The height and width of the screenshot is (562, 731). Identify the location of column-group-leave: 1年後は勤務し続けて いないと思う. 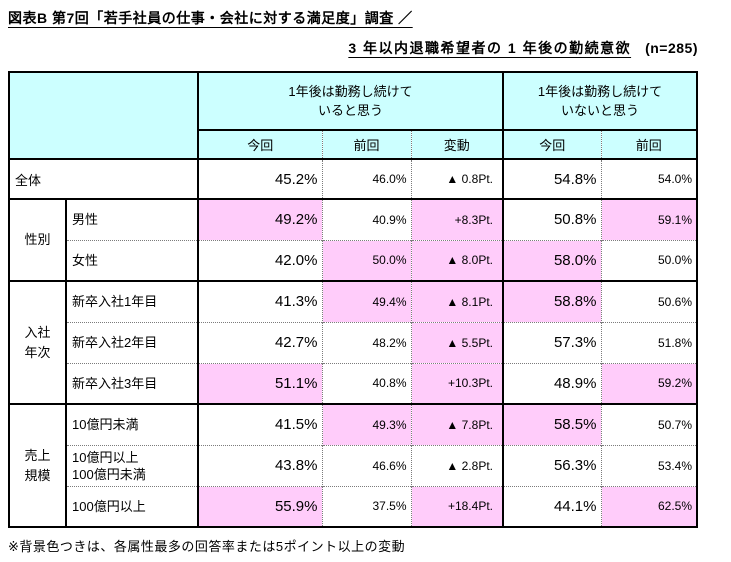
(599, 100).